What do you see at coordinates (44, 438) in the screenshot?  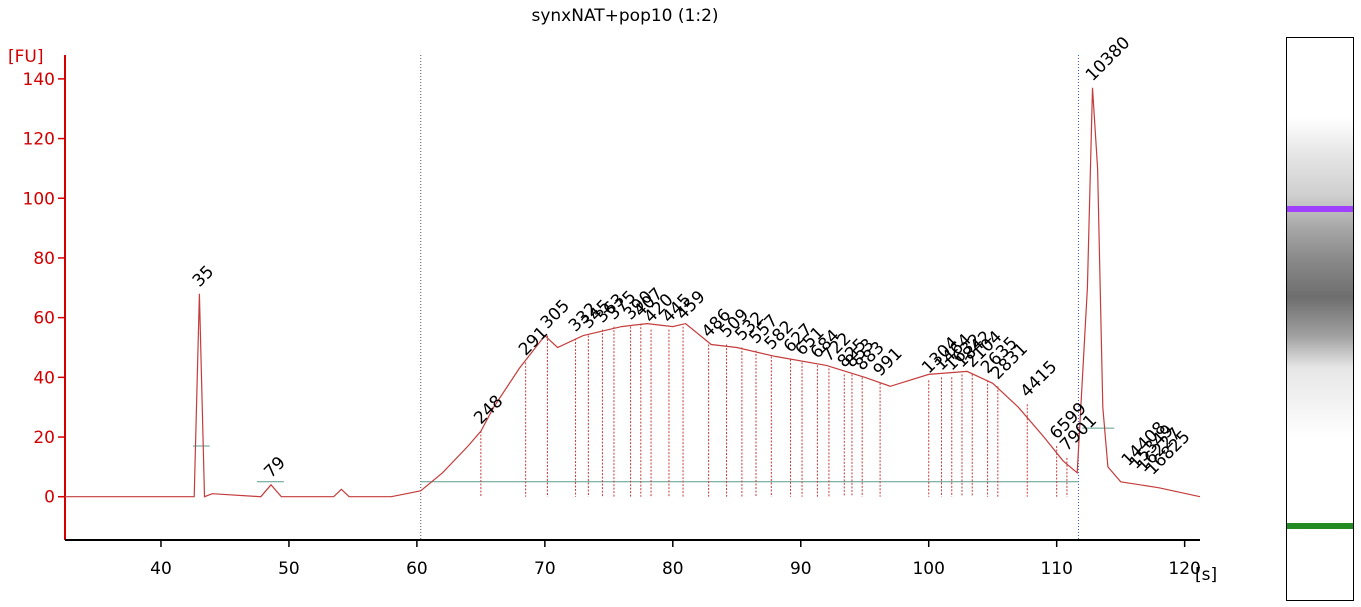 I see `y-tick-label: 20` at bounding box center [44, 438].